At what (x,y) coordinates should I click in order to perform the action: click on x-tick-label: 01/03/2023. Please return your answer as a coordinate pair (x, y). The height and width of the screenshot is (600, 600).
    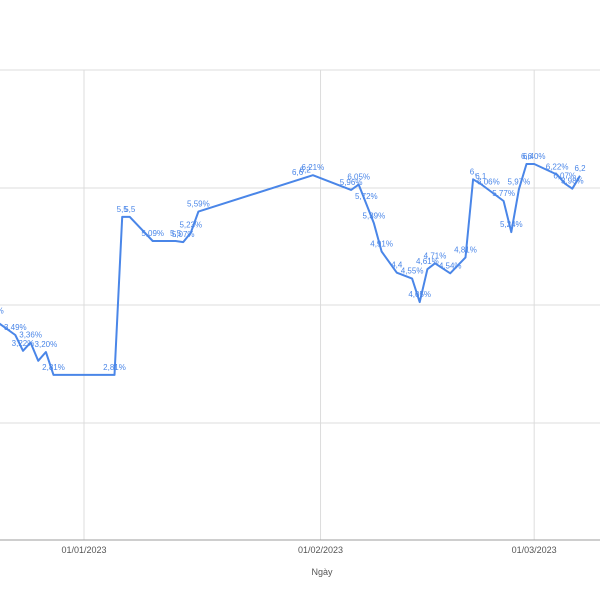
    Looking at the image, I should click on (534, 550).